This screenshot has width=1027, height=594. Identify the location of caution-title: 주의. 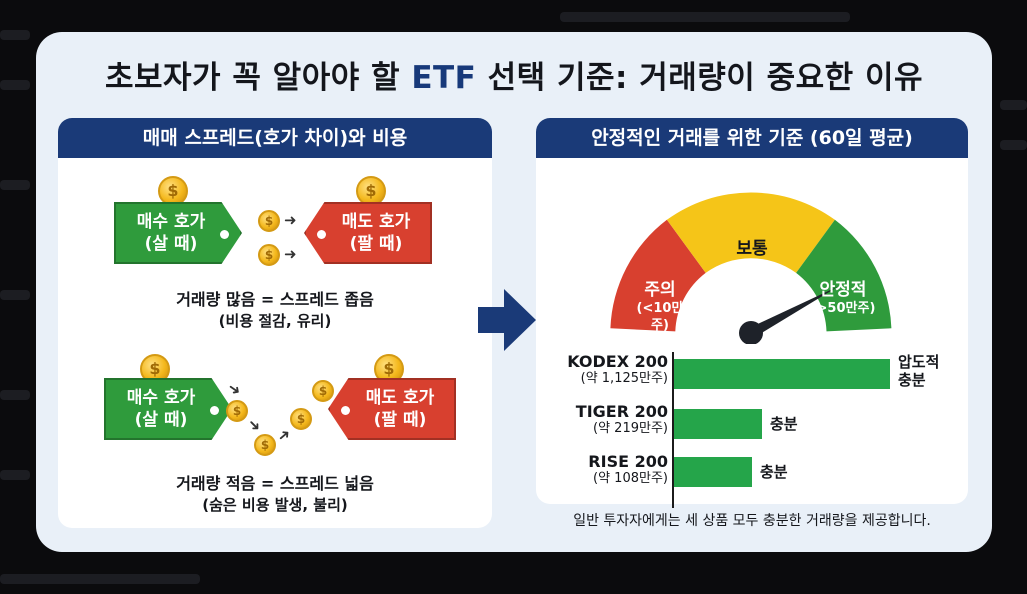
(660, 290).